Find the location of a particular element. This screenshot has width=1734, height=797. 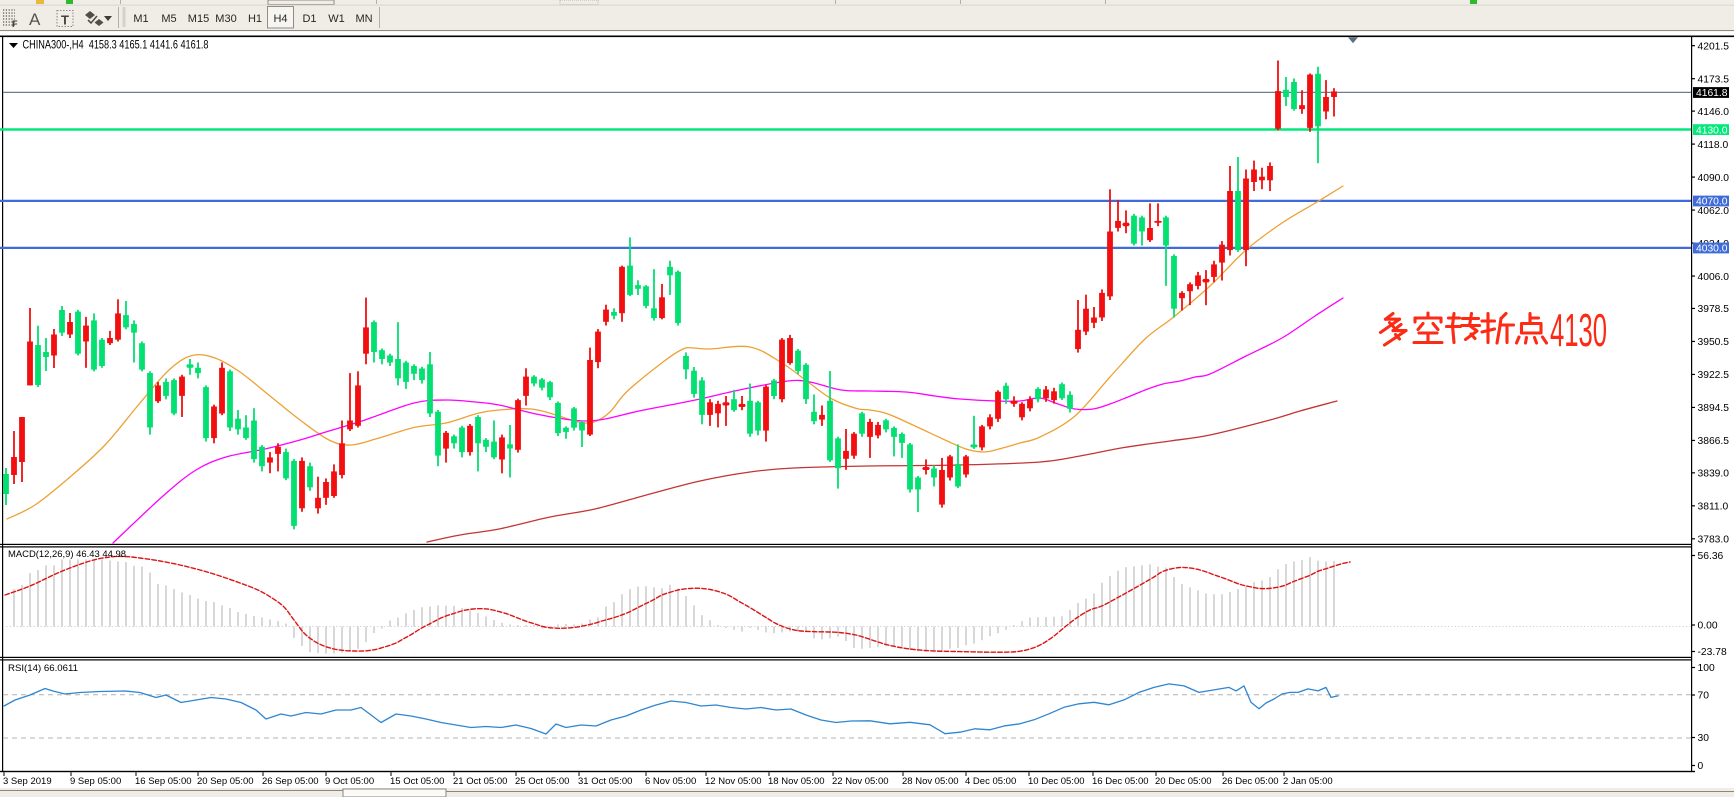

svg-text: A is located at coordinates (35, 19).